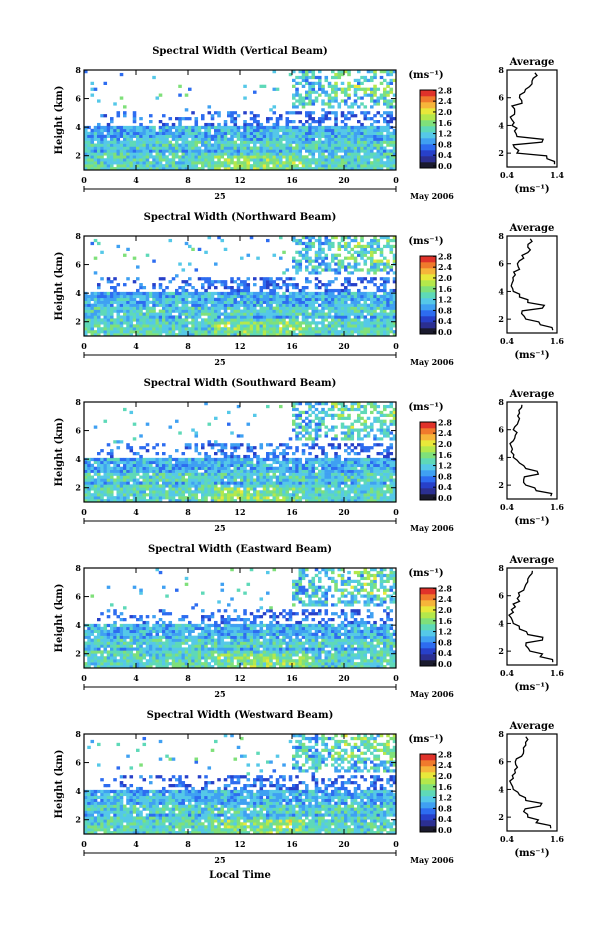  Describe the element at coordinates (445, 155) in the screenshot. I see `colorbar-tick-label: 0.4` at that location.